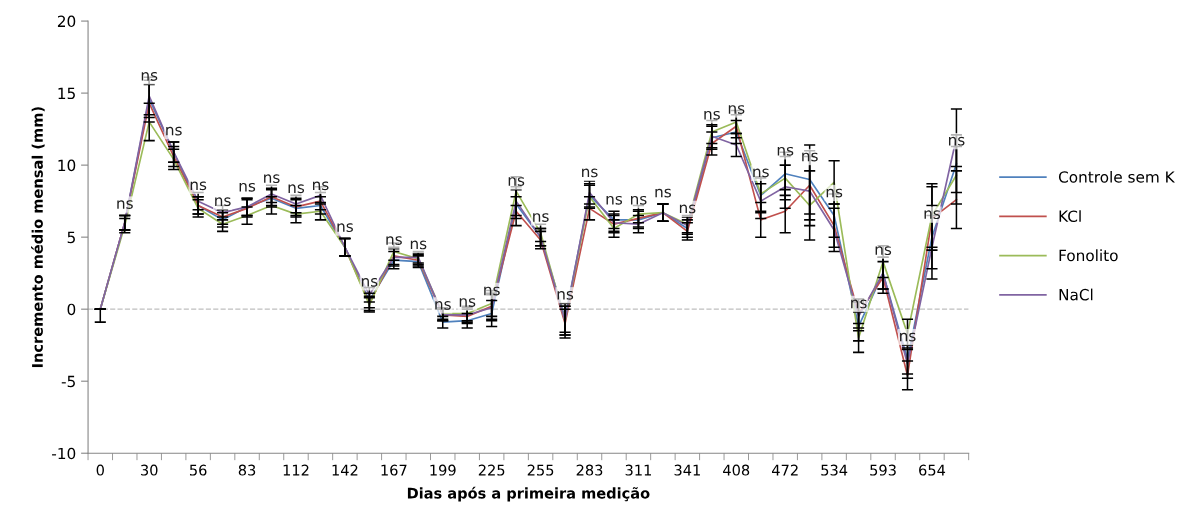  Describe the element at coordinates (247, 470) in the screenshot. I see `x-tick-label: 83` at that location.